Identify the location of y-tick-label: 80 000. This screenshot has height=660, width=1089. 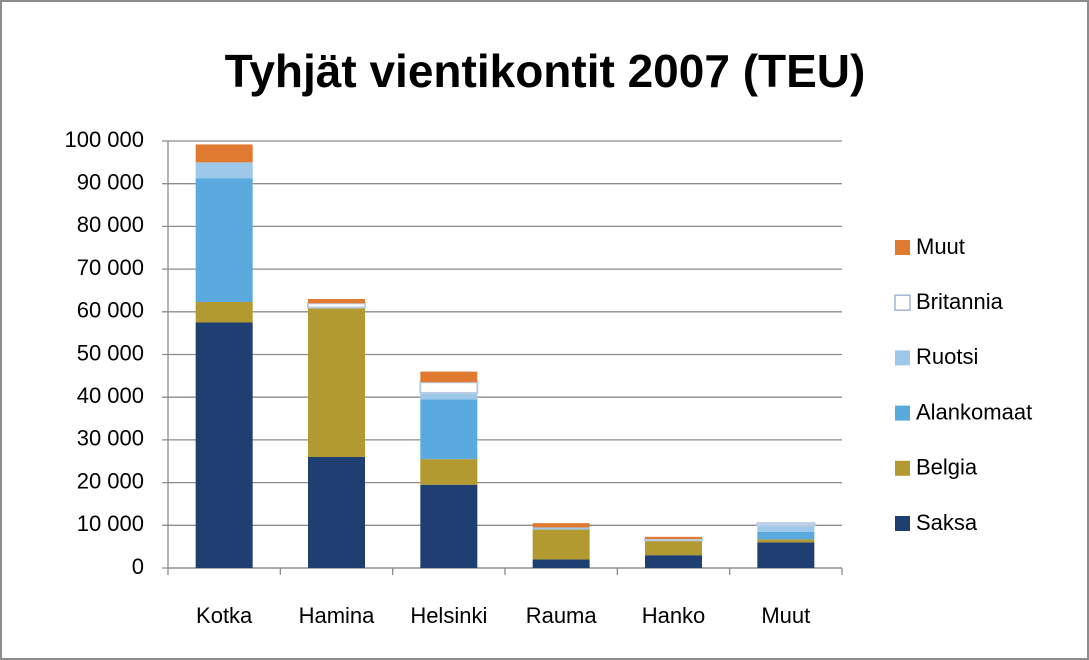
(110, 224).